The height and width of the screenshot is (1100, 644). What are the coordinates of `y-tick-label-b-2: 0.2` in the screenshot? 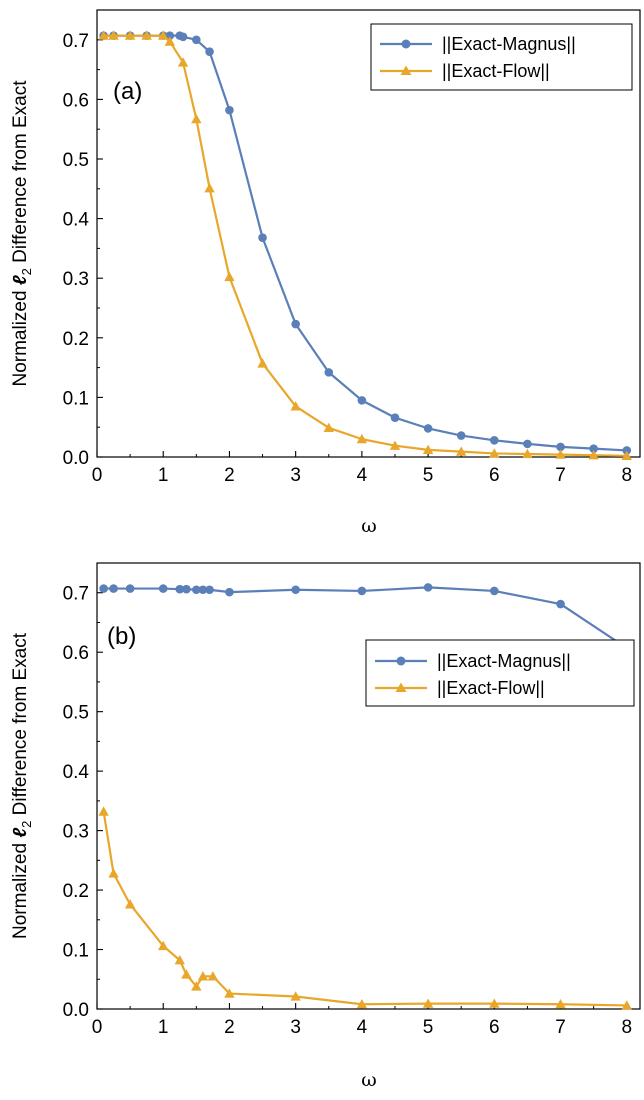 It's located at (76, 891).